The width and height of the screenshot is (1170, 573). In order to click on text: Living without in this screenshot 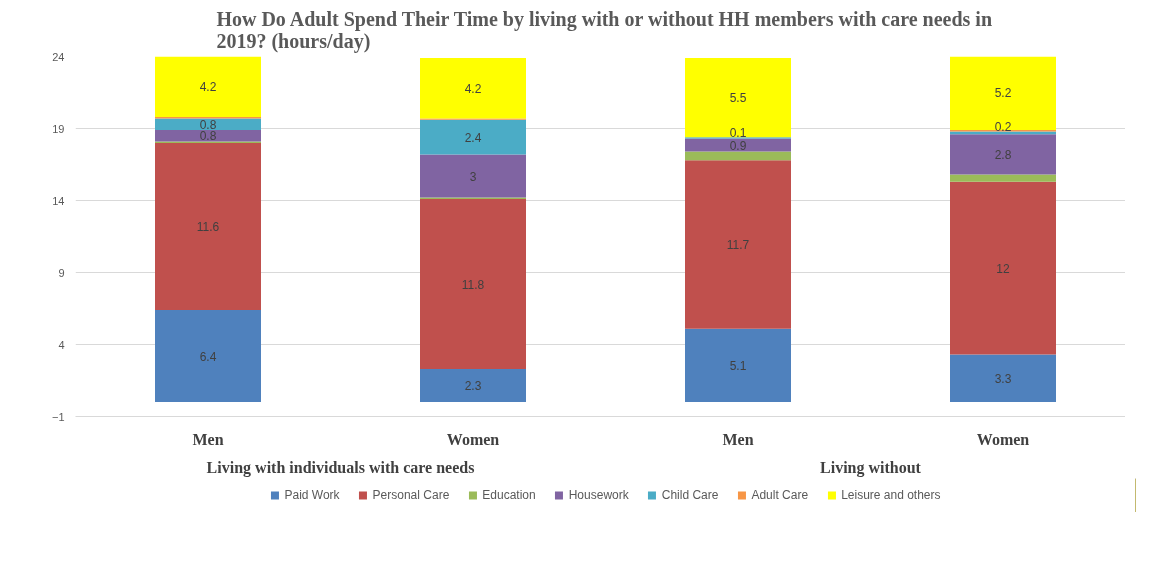, I will do `click(871, 467)`.